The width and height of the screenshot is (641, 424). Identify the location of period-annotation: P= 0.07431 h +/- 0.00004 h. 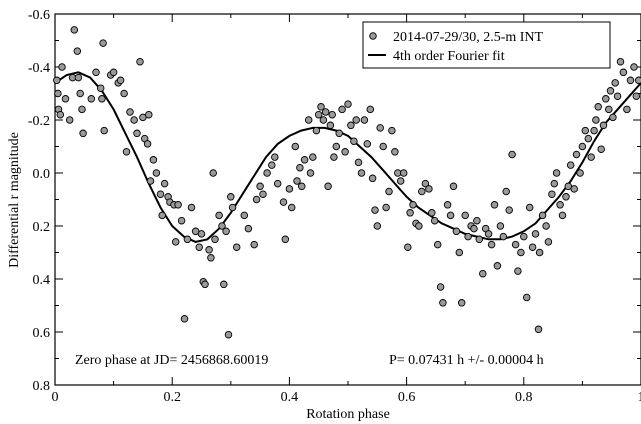
(466, 360).